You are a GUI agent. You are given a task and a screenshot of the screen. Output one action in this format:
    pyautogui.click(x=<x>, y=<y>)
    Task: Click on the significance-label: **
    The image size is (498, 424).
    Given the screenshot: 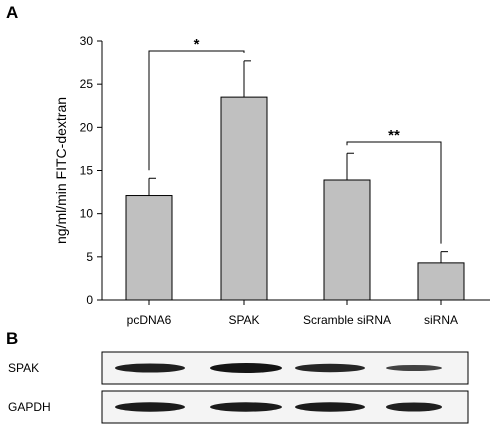 What is the action you would take?
    pyautogui.click(x=394, y=135)
    